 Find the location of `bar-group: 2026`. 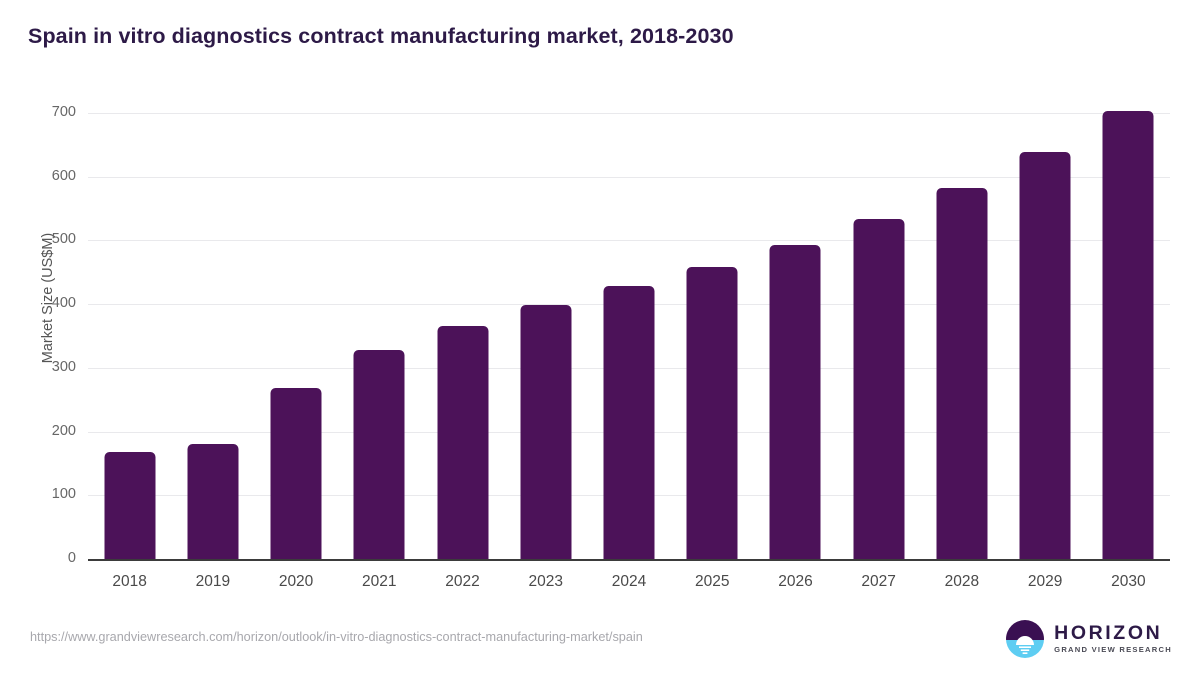

bar-group: 2026 is located at coordinates (795, 351).